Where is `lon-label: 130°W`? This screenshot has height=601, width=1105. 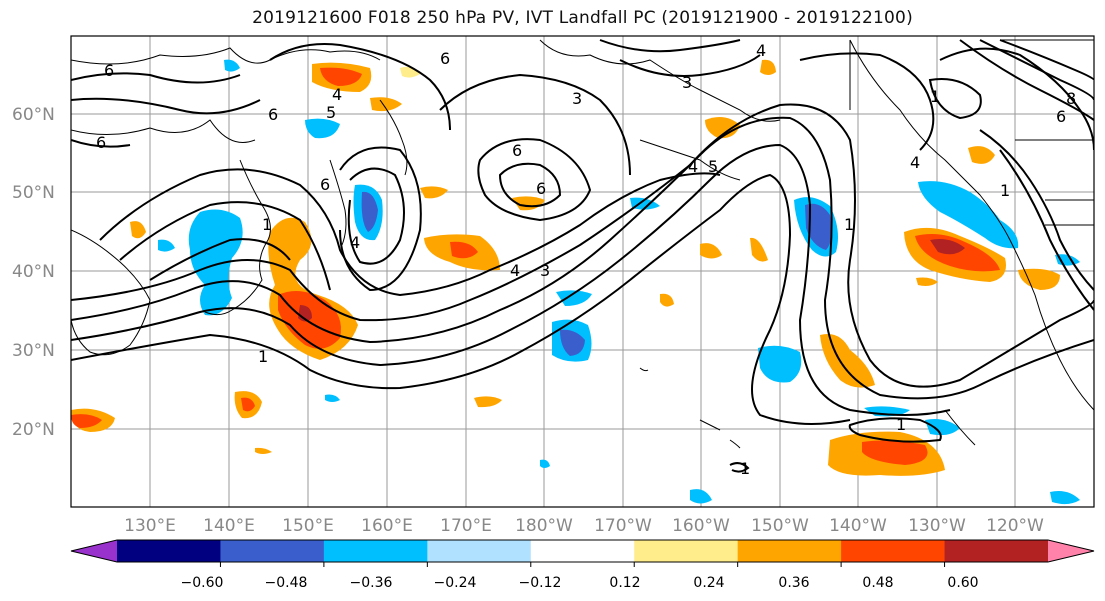
lon-label: 130°W is located at coordinates (937, 526).